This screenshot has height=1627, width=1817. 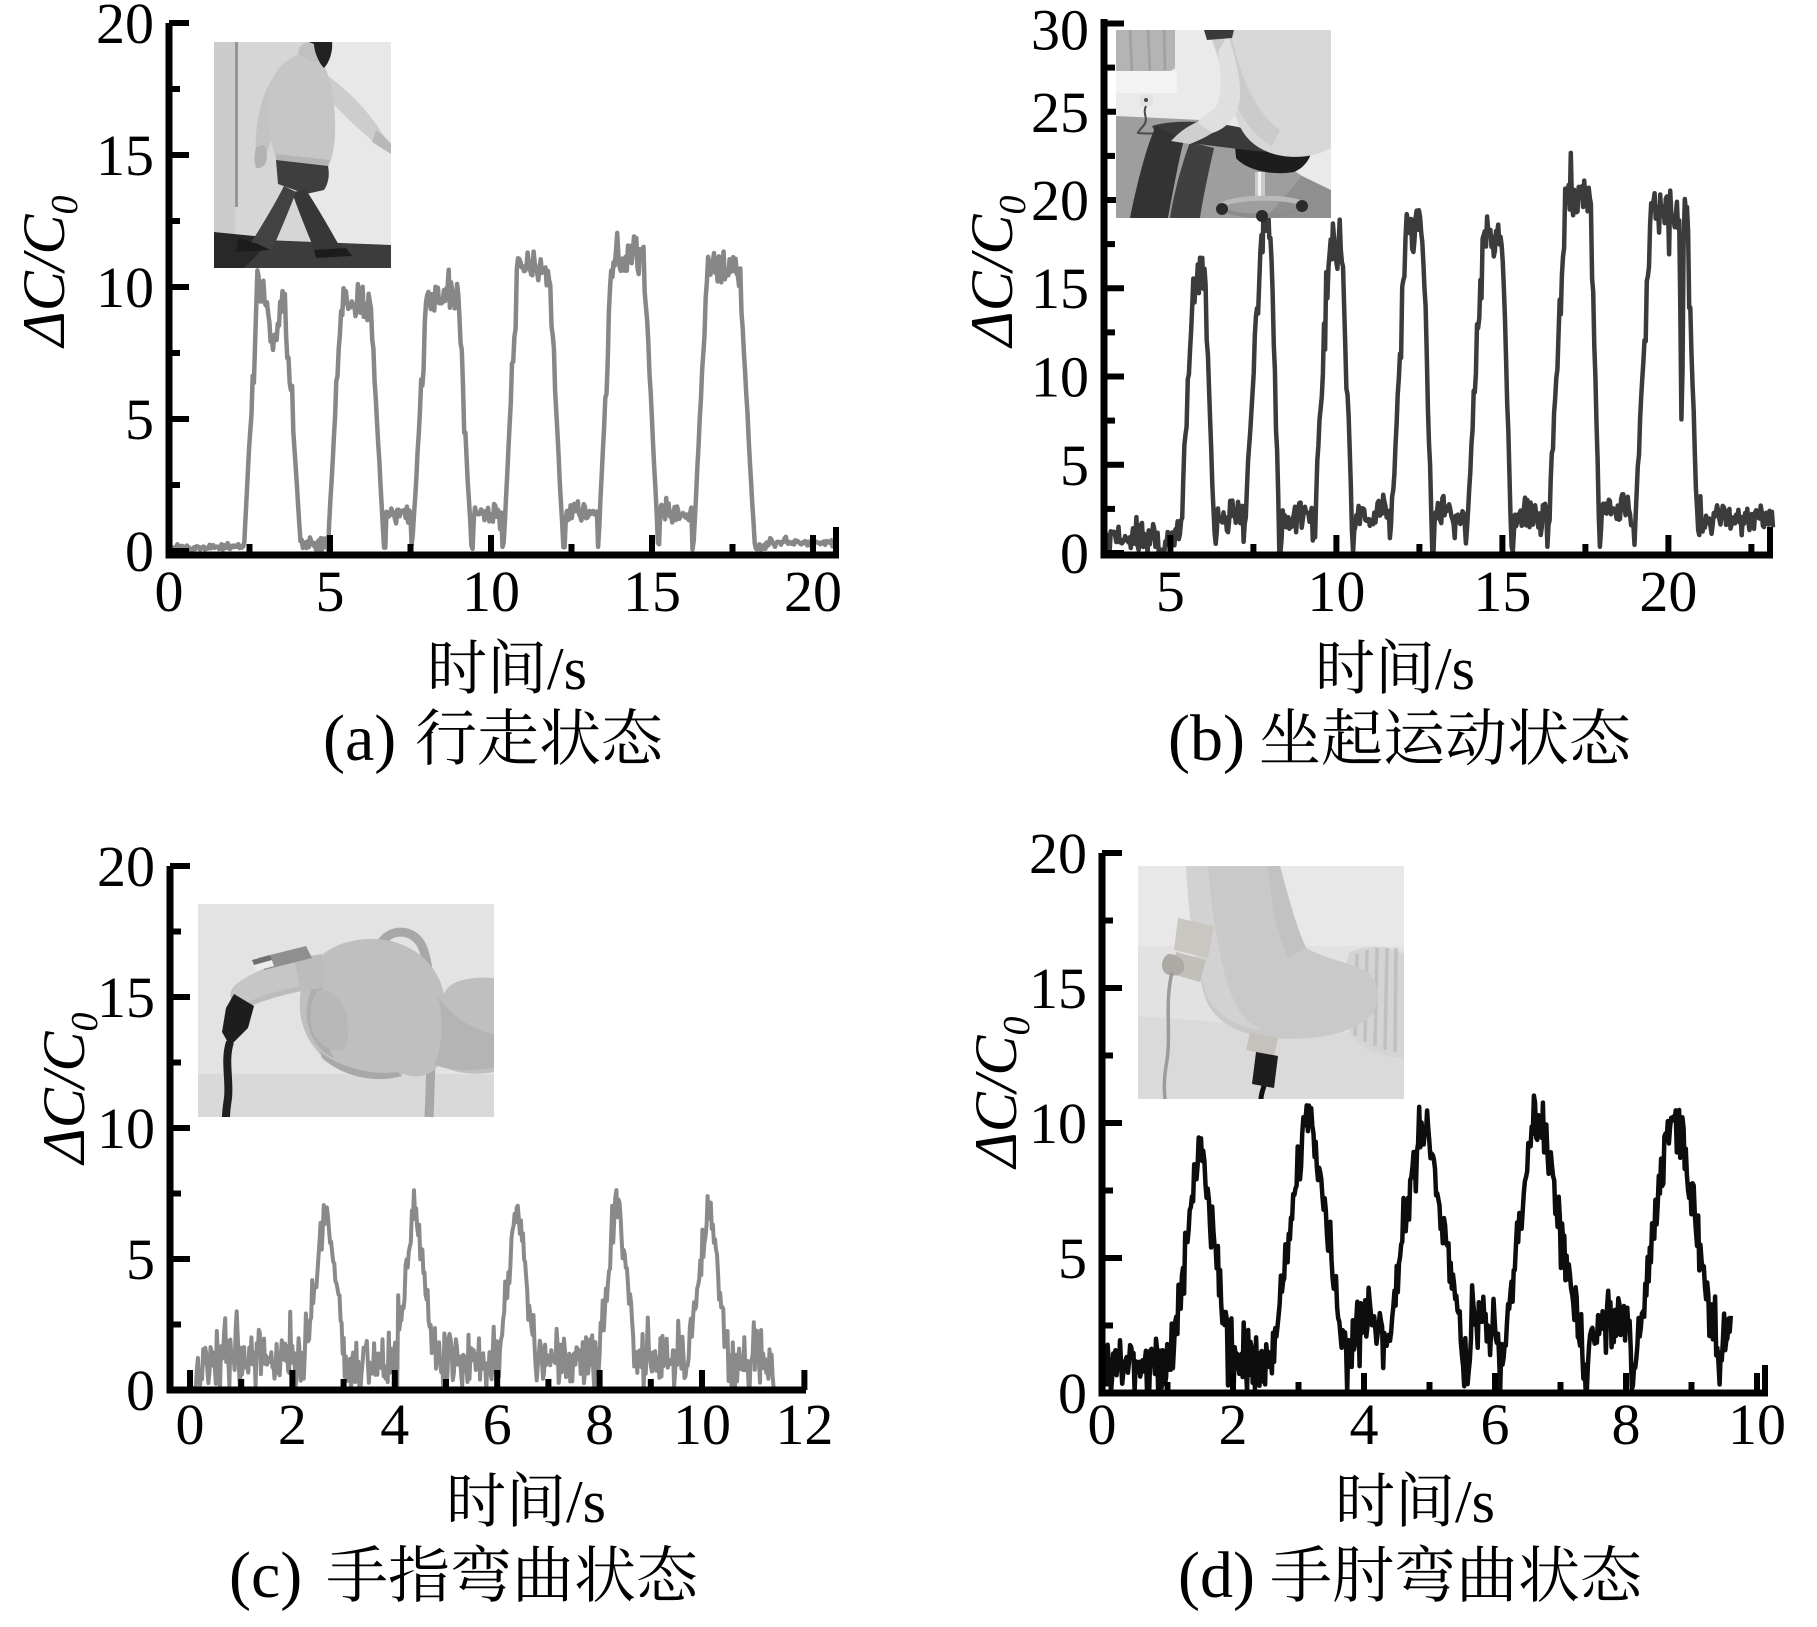 What do you see at coordinates (1060, 31) in the screenshot?
I see `svg-text: 30` at bounding box center [1060, 31].